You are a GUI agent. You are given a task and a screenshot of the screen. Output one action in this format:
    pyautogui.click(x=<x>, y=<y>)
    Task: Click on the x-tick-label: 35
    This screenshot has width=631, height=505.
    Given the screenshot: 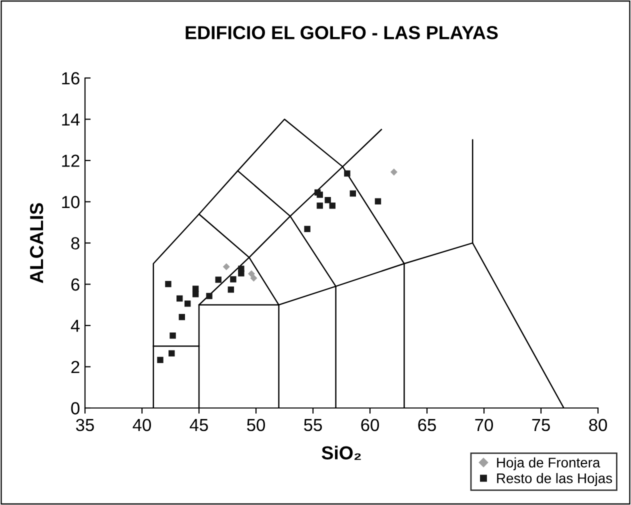 What is the action you would take?
    pyautogui.click(x=85, y=425)
    